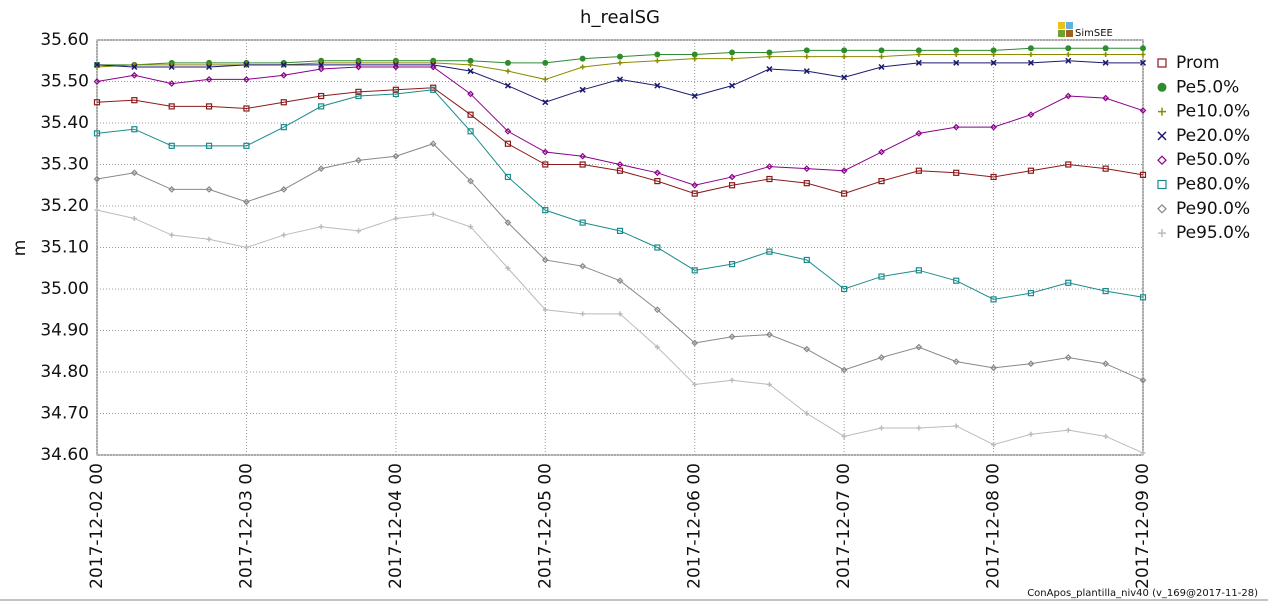  I want to click on y-tick-label: 35.30, so click(64, 165).